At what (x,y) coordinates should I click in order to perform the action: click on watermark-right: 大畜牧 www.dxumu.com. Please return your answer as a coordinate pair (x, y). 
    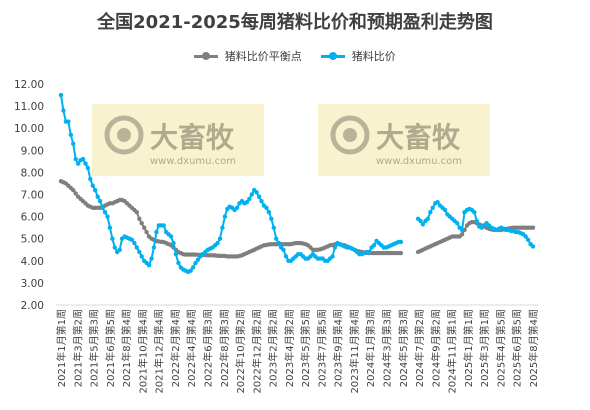
    Looking at the image, I should click on (404, 140).